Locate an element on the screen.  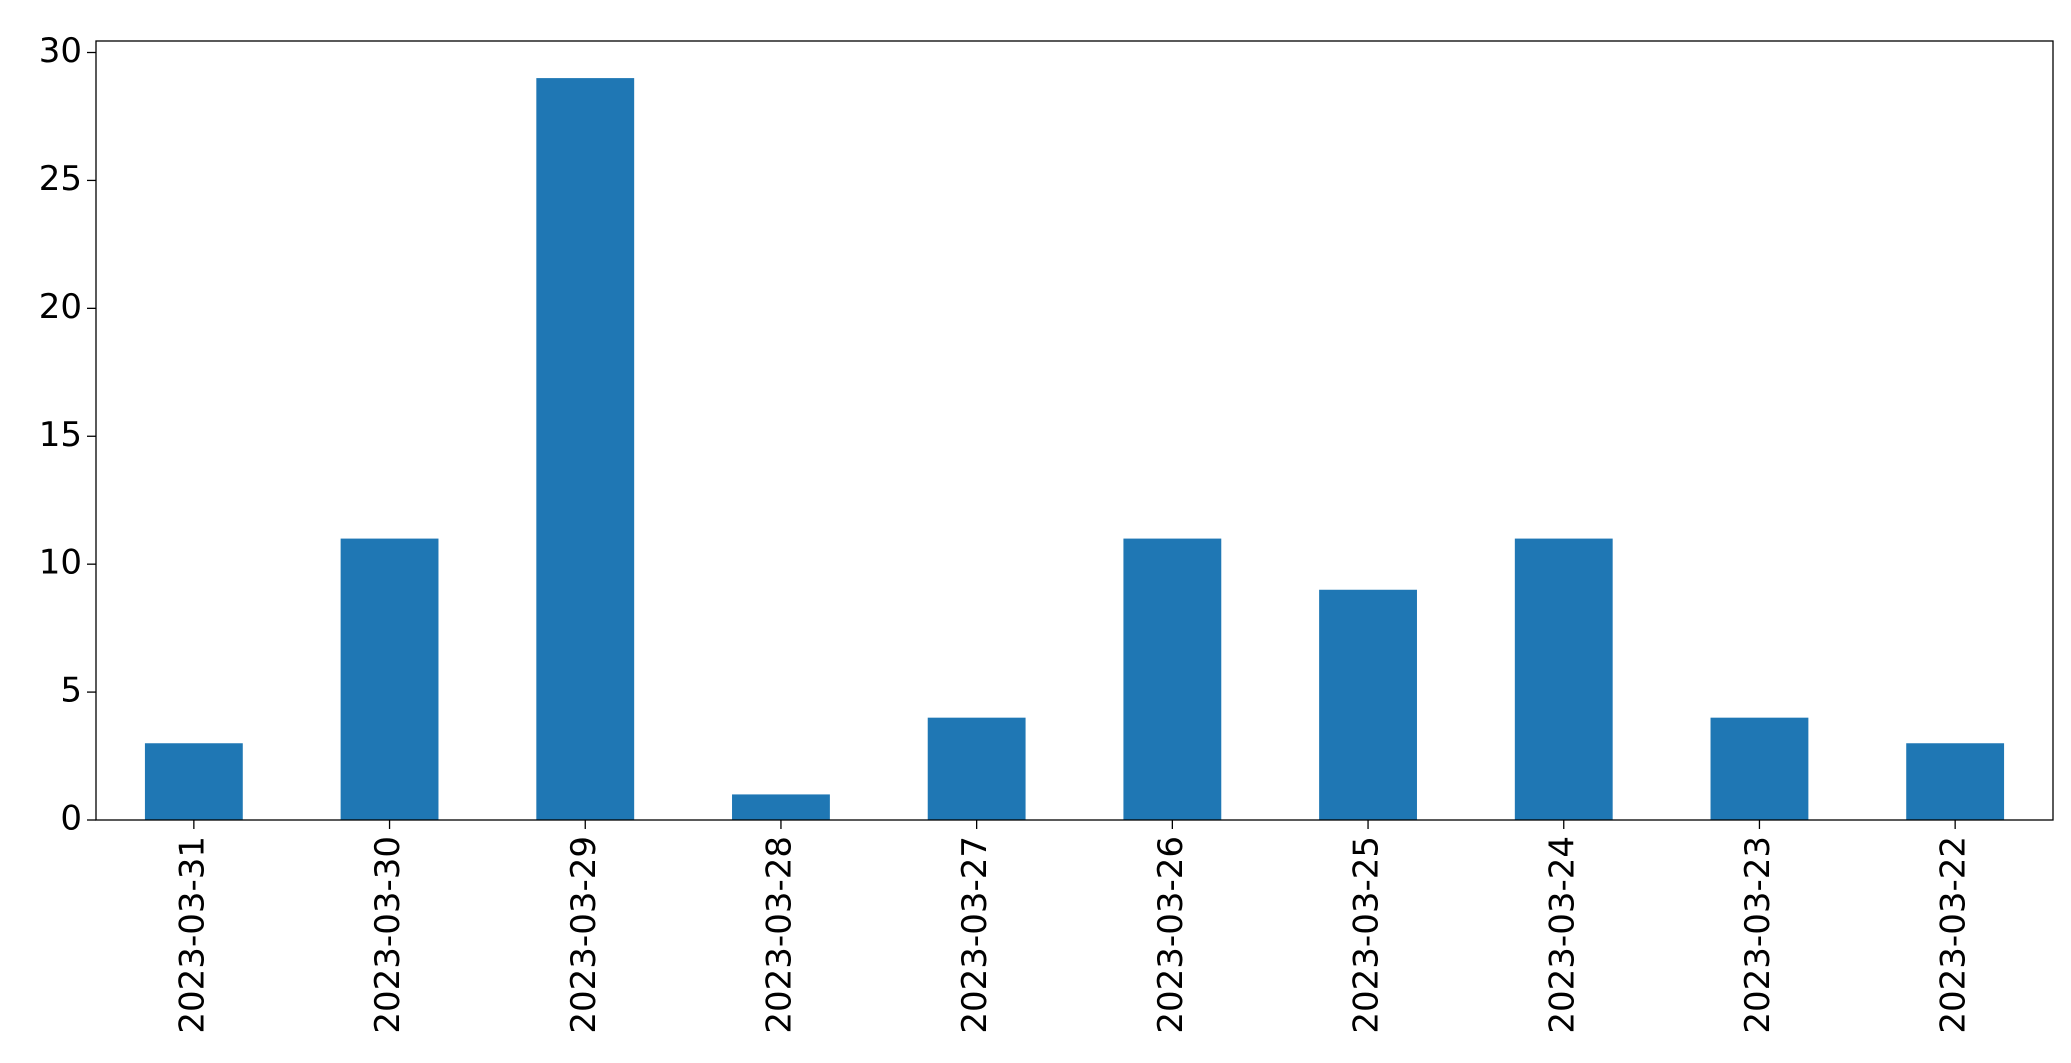
y-tick-label: 0 is located at coordinates (71, 819).